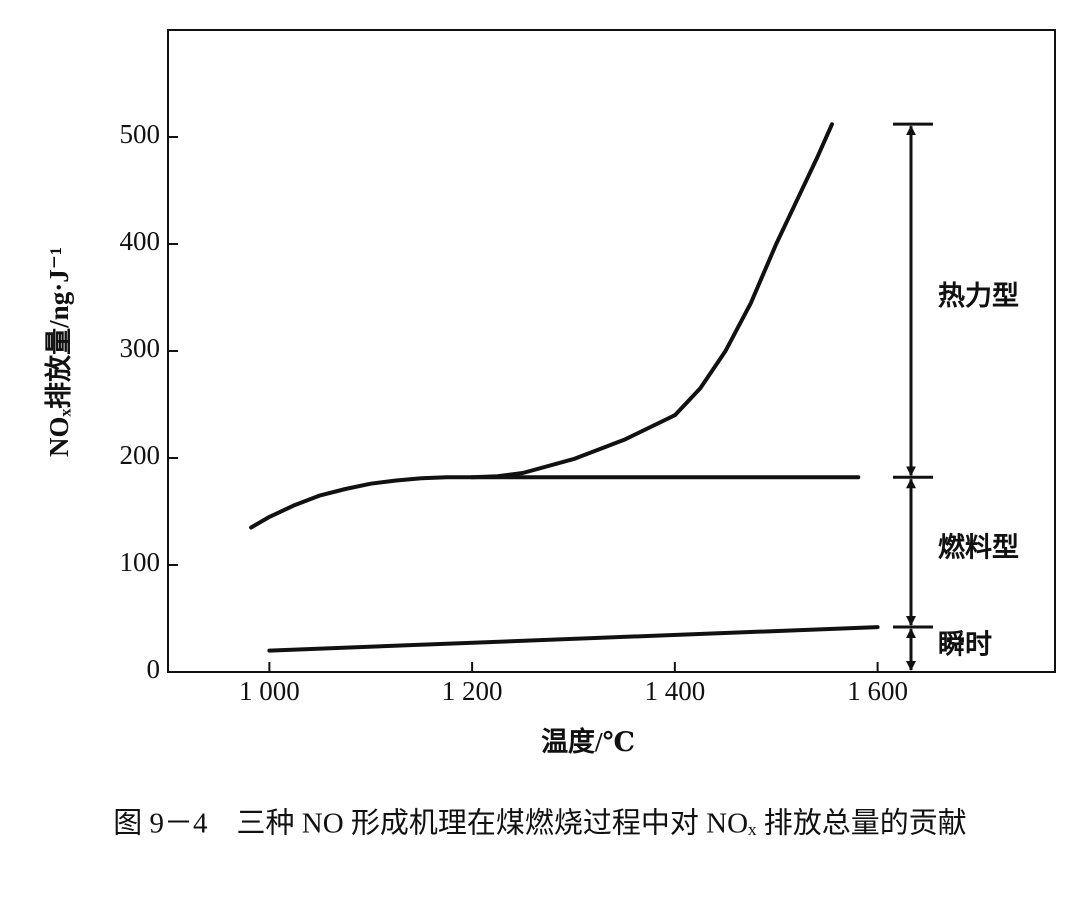  What do you see at coordinates (269, 691) in the screenshot?
I see `x-tick-label: 1 000` at bounding box center [269, 691].